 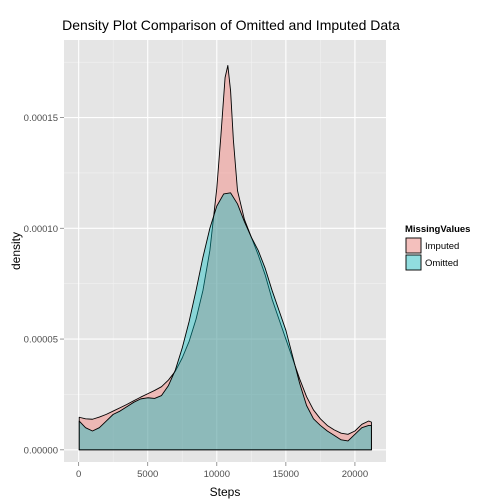 I want to click on x-tick-label: 15000, so click(x=286, y=474).